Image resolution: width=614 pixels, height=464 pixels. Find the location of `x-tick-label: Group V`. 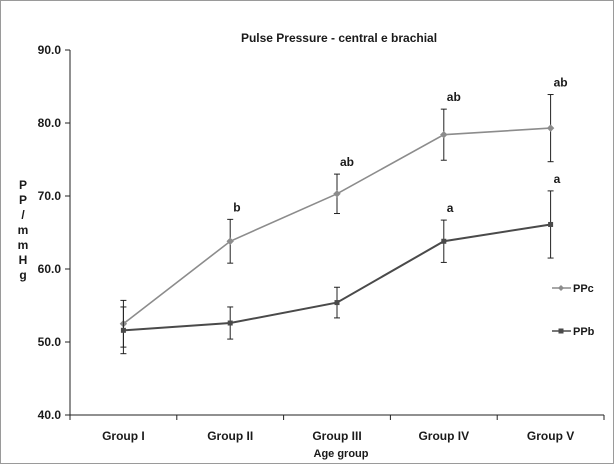

x-tick-label: Group V is located at coordinates (550, 436).